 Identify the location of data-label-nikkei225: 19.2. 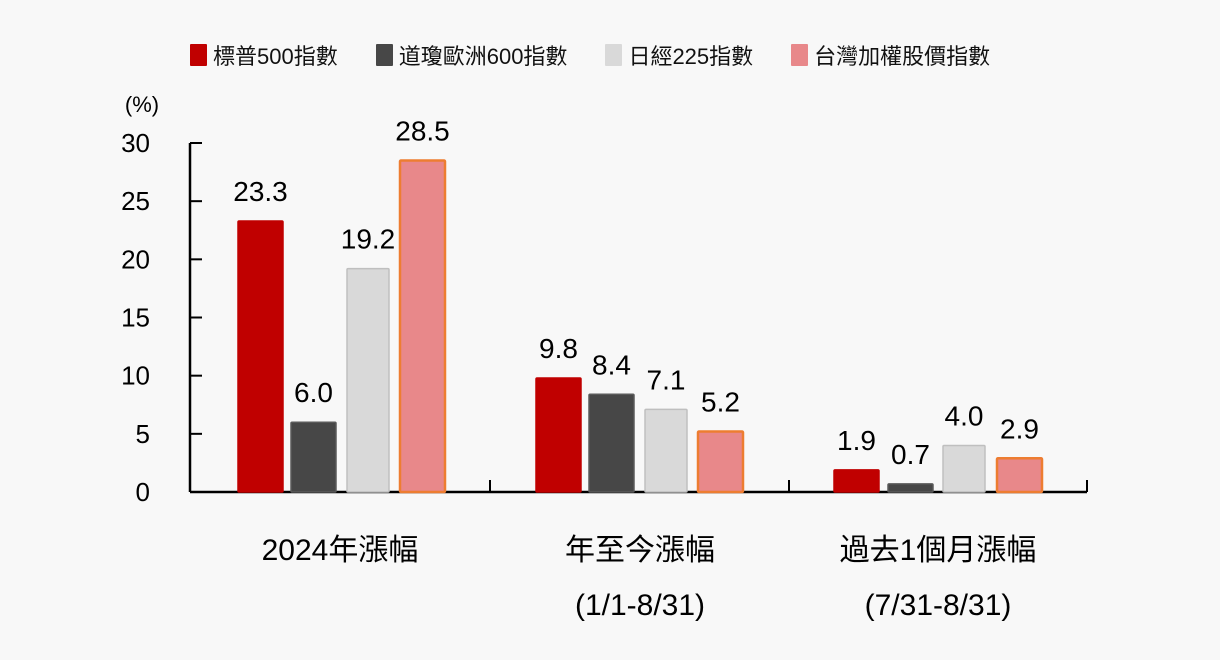
(368, 239).